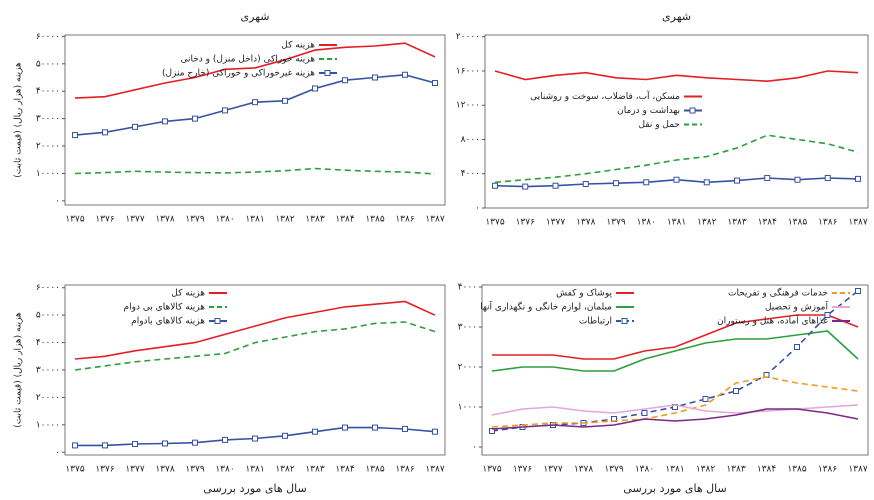 The height and width of the screenshot is (500, 874). Describe the element at coordinates (467, 368) in the screenshot. I see `y-tick-label: ۲۰۰۰` at that location.